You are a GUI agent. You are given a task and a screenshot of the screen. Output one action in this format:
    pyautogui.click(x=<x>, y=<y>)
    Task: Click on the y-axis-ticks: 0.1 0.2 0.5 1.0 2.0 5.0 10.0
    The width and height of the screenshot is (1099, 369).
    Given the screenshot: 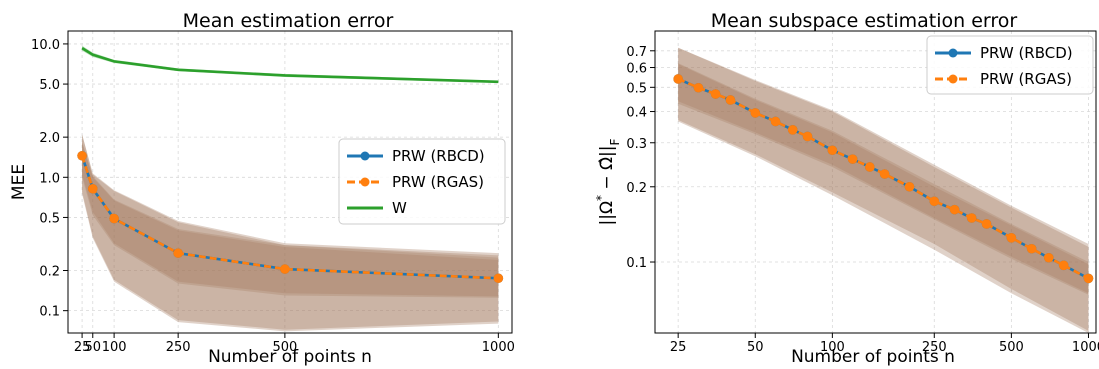 What is the action you would take?
    pyautogui.click(x=49, y=179)
    